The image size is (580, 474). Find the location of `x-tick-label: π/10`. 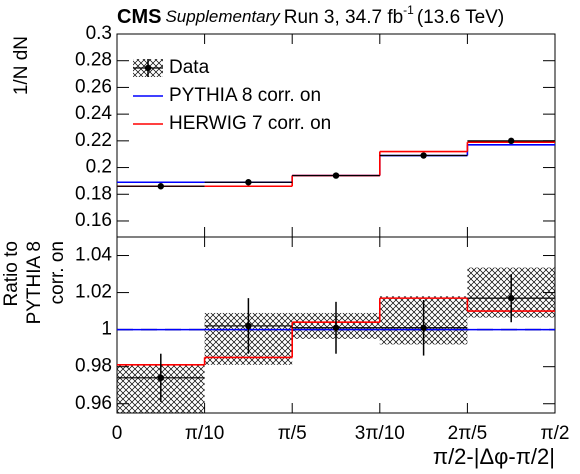

x-tick-label: π/10 is located at coordinates (205, 433).